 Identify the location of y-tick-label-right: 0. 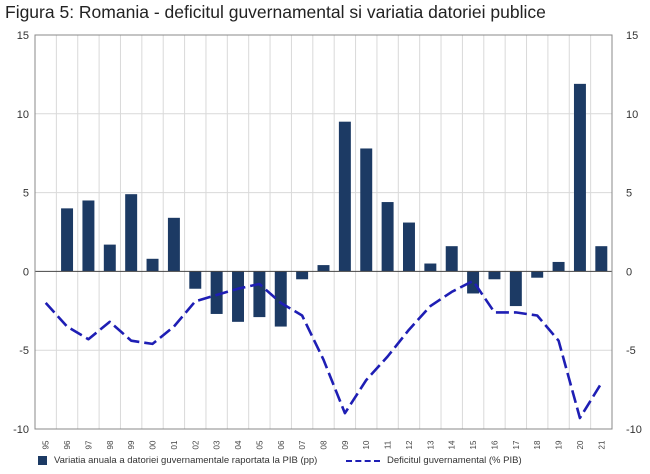
(629, 272).